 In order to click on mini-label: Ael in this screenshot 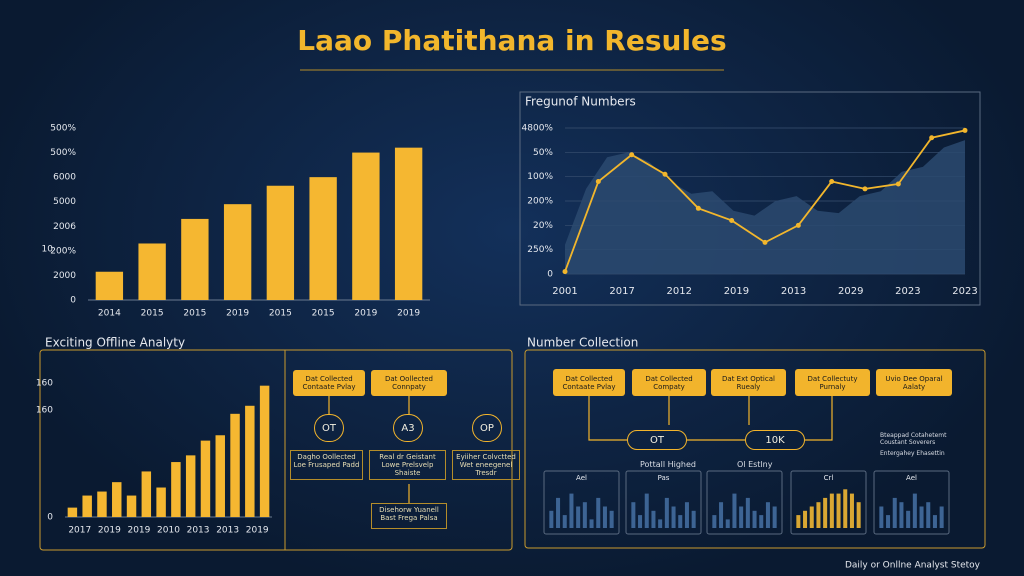, I will do `click(911, 478)`.